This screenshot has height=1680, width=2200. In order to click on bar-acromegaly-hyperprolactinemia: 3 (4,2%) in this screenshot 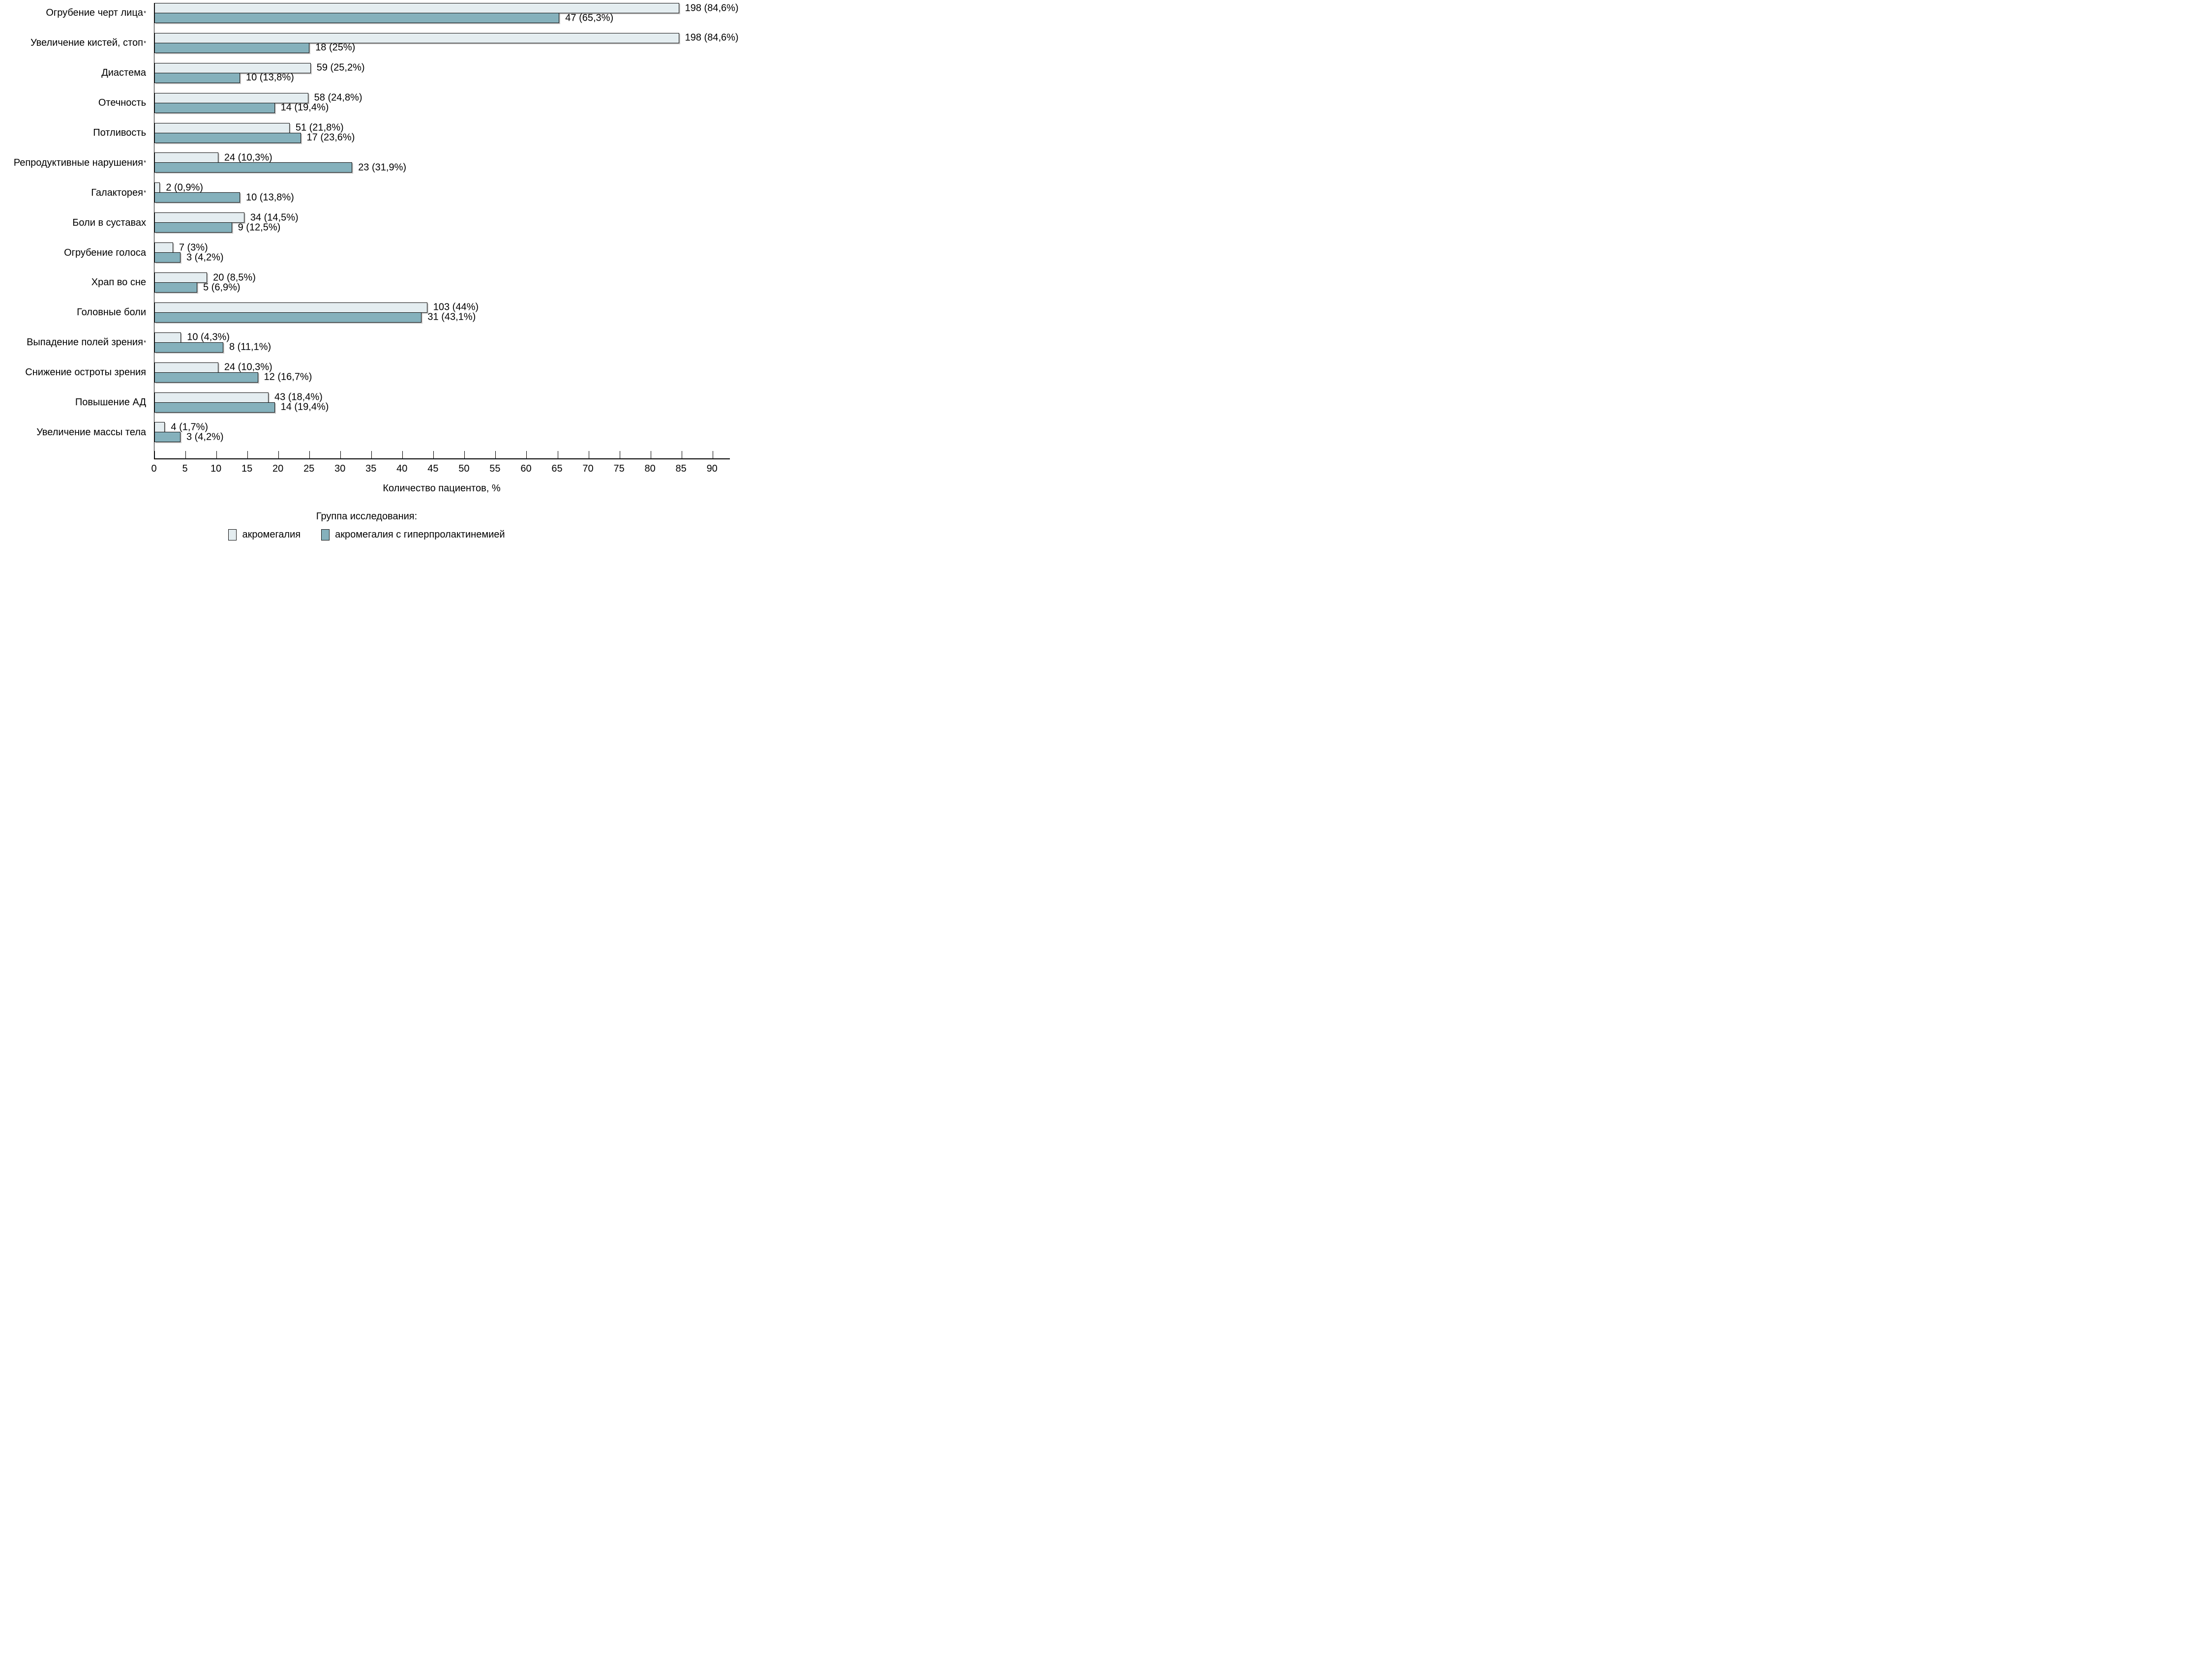, I will do `click(189, 437)`.